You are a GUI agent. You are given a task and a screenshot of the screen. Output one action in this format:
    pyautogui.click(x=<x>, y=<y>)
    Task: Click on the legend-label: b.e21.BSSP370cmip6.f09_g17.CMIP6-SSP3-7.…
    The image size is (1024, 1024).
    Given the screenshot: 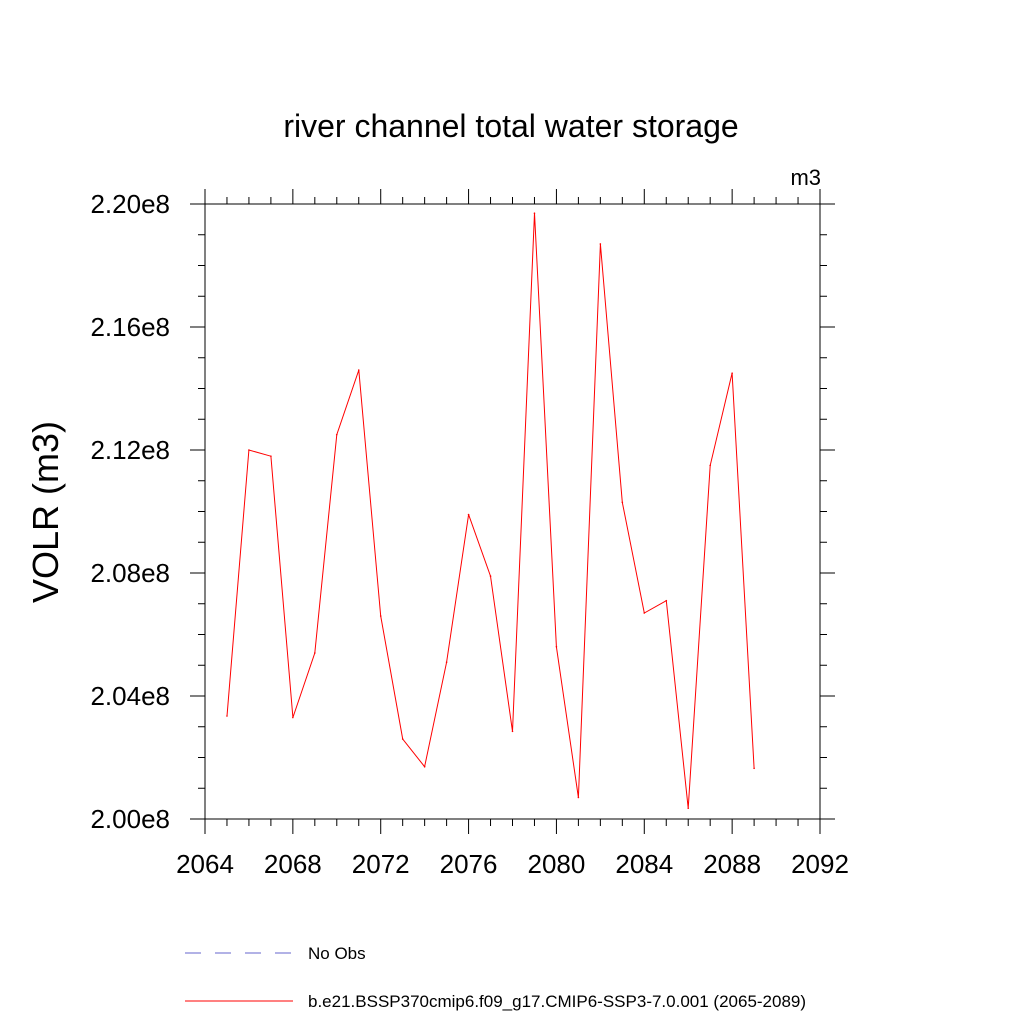 What is the action you would take?
    pyautogui.click(x=557, y=1001)
    